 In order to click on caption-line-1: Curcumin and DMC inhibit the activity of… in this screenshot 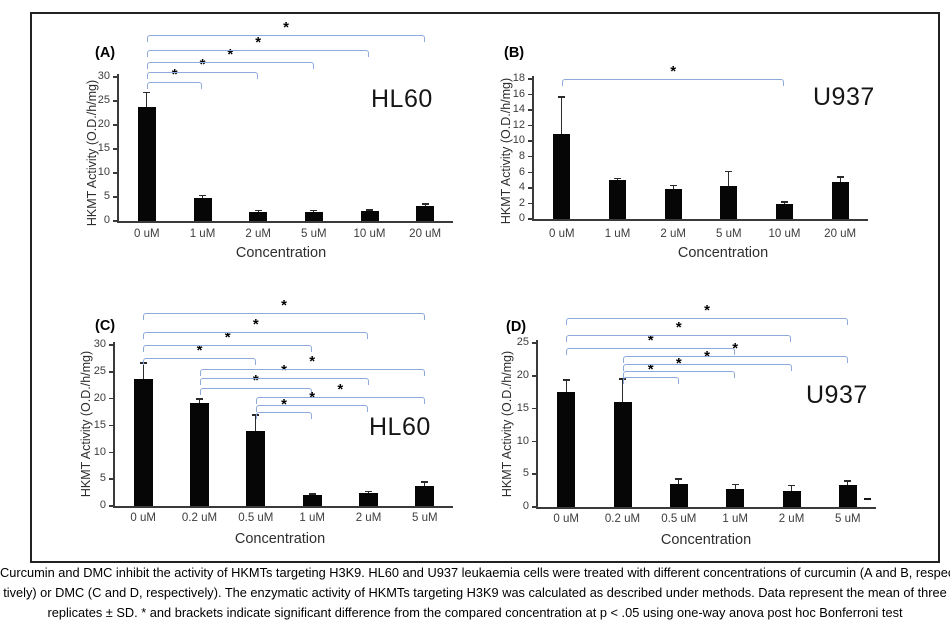, I will do `click(475, 572)`.